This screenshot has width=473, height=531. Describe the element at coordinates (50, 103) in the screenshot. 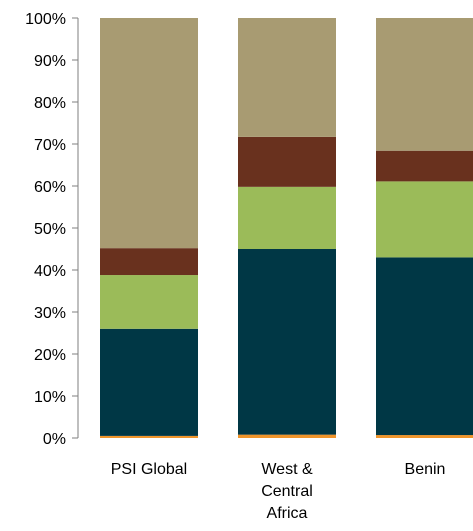

I see `y-tick-label: 80%` at that location.